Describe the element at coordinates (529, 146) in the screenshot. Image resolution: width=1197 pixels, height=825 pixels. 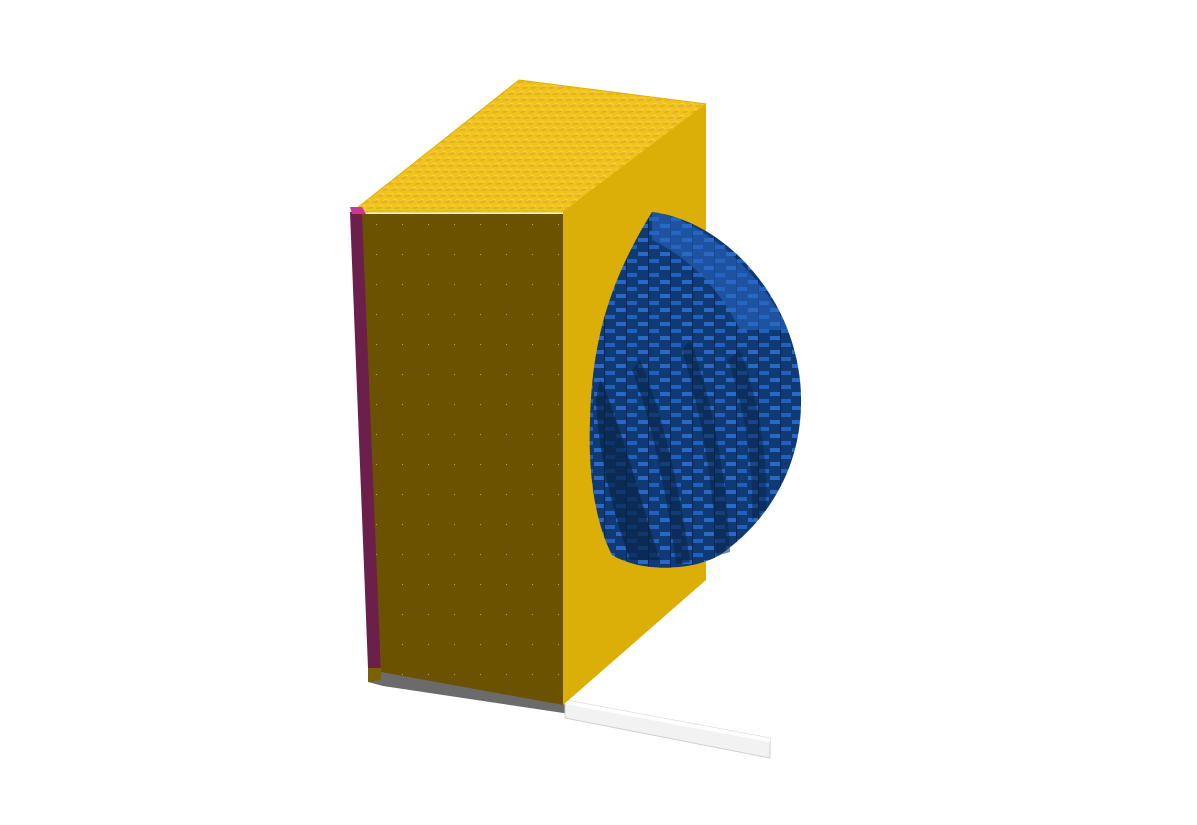
I see `yellow-box-top-face` at that location.